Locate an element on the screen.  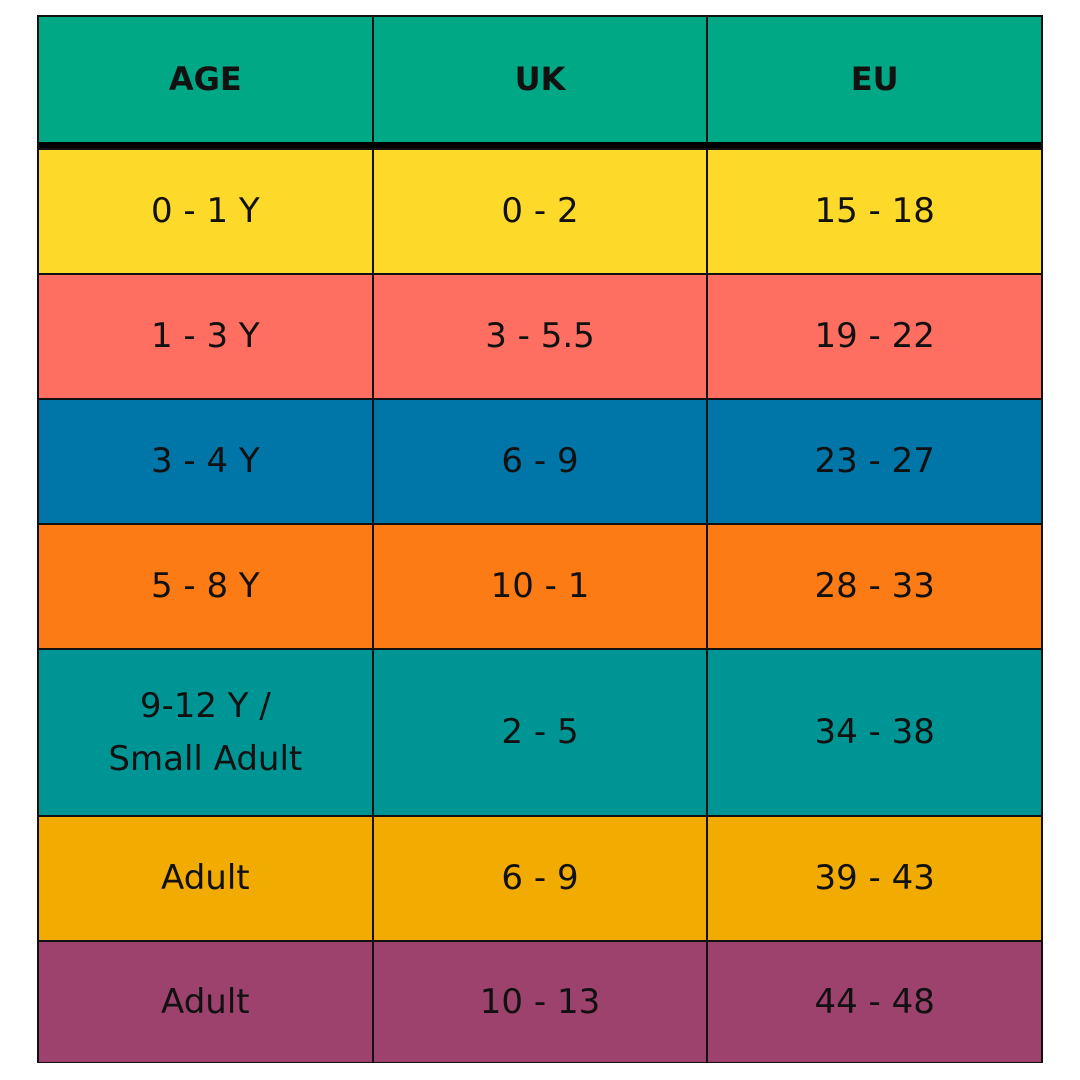
header-row: AGE UK EU is located at coordinates (540, 83).